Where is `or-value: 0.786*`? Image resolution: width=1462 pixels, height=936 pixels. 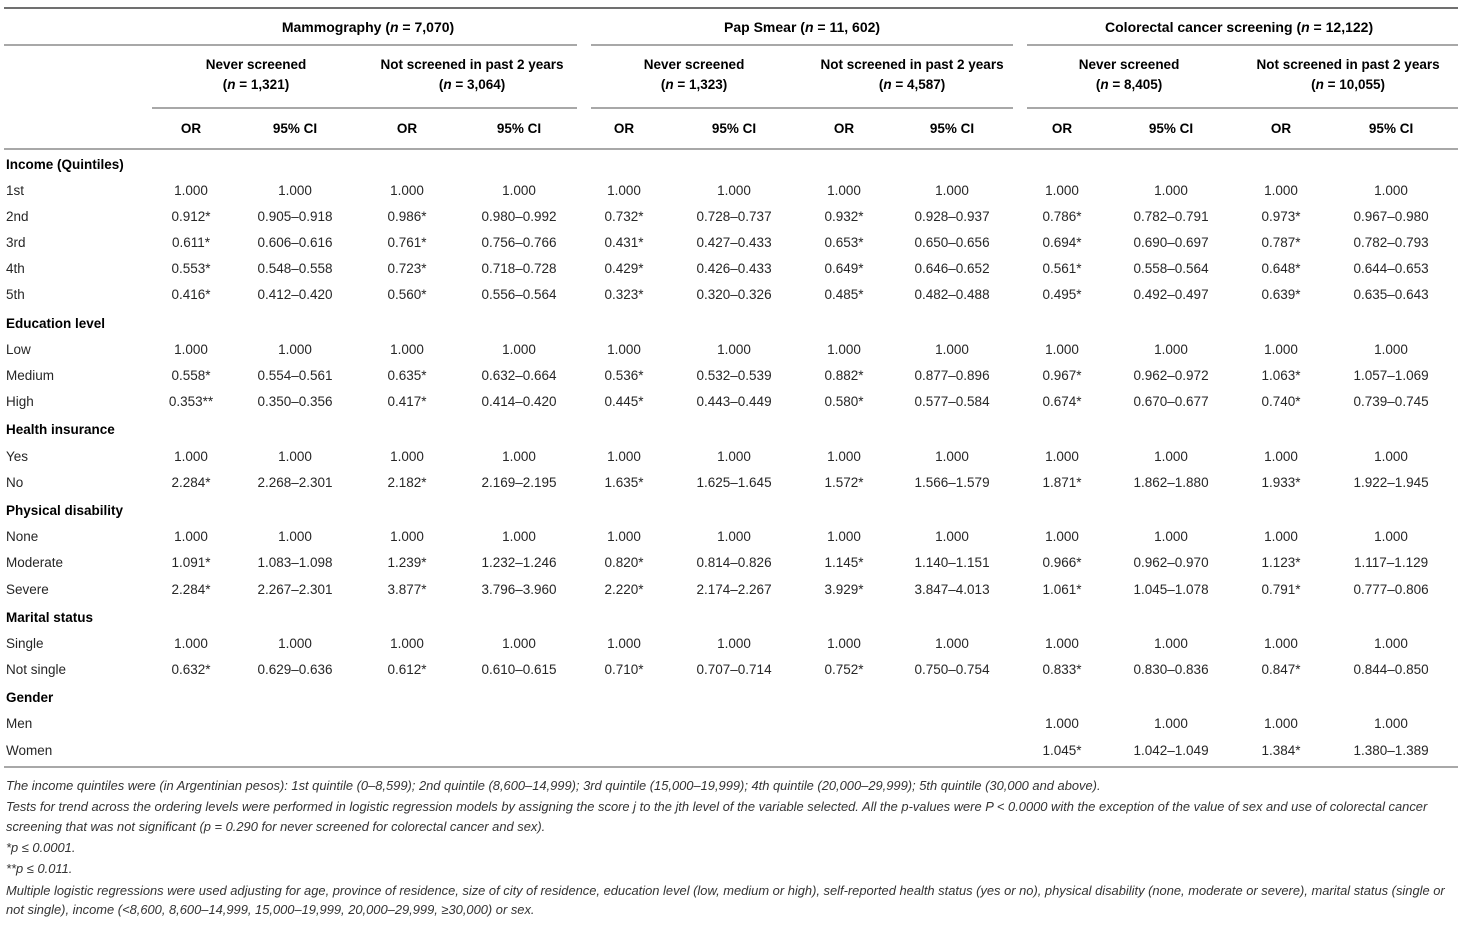
or-value: 0.786* is located at coordinates (1062, 216).